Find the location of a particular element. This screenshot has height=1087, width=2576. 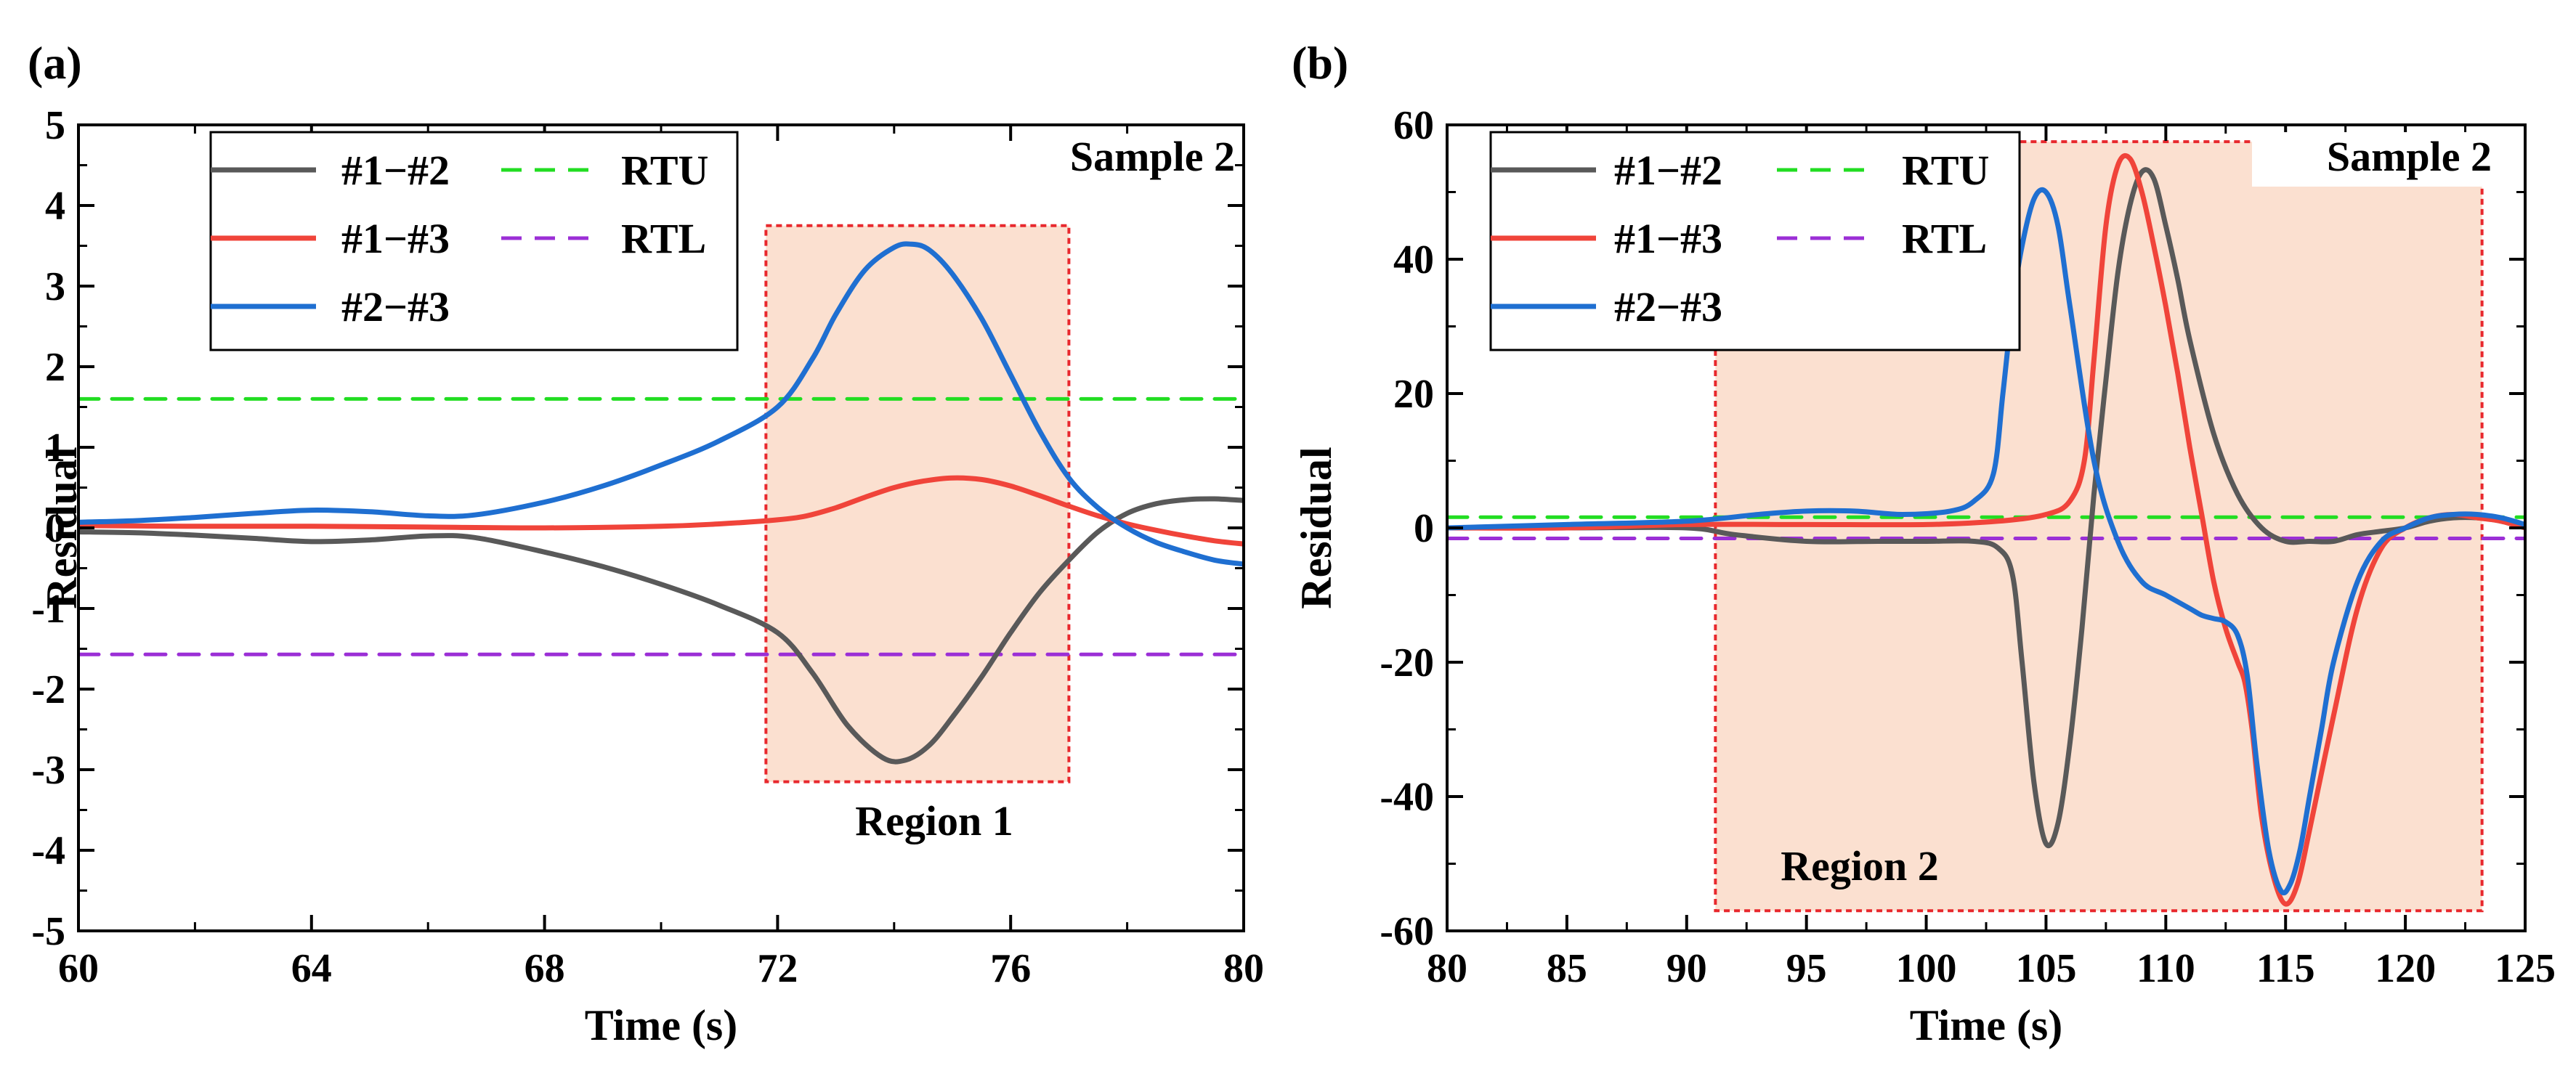

y-tick-label: 2 is located at coordinates (55, 367).